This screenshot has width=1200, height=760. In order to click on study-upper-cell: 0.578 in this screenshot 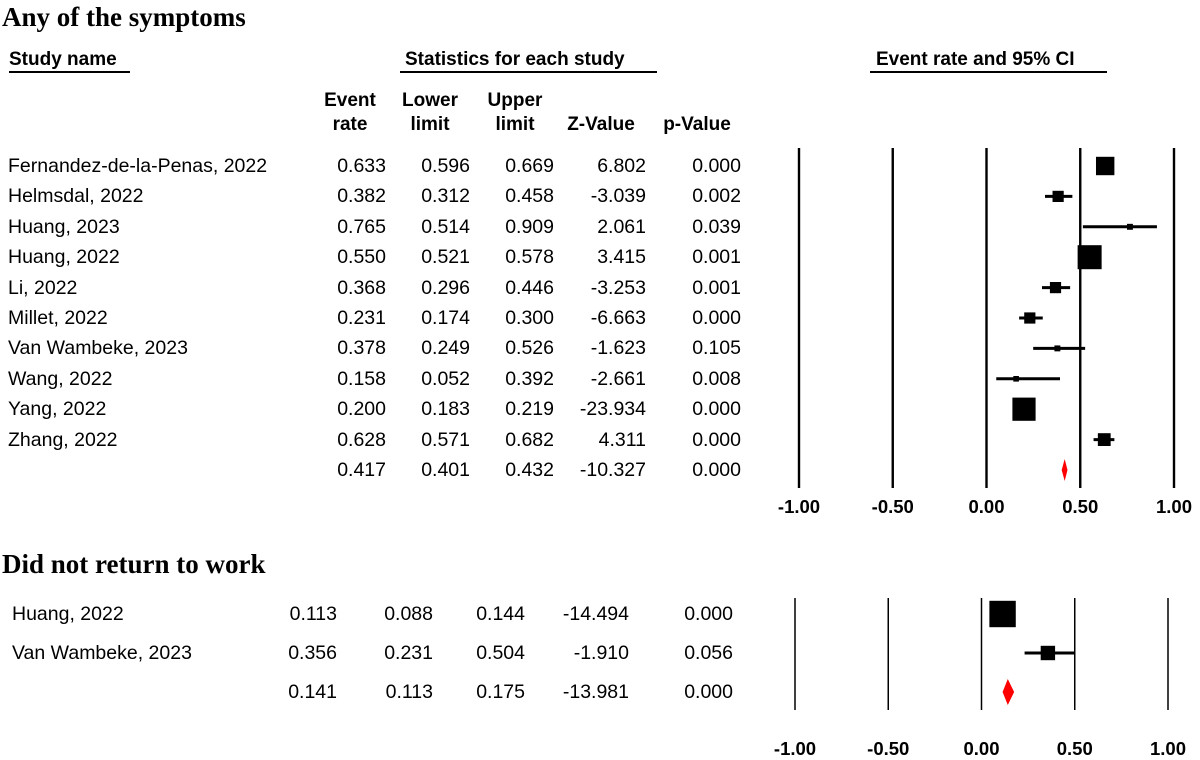, I will do `click(529, 257)`.